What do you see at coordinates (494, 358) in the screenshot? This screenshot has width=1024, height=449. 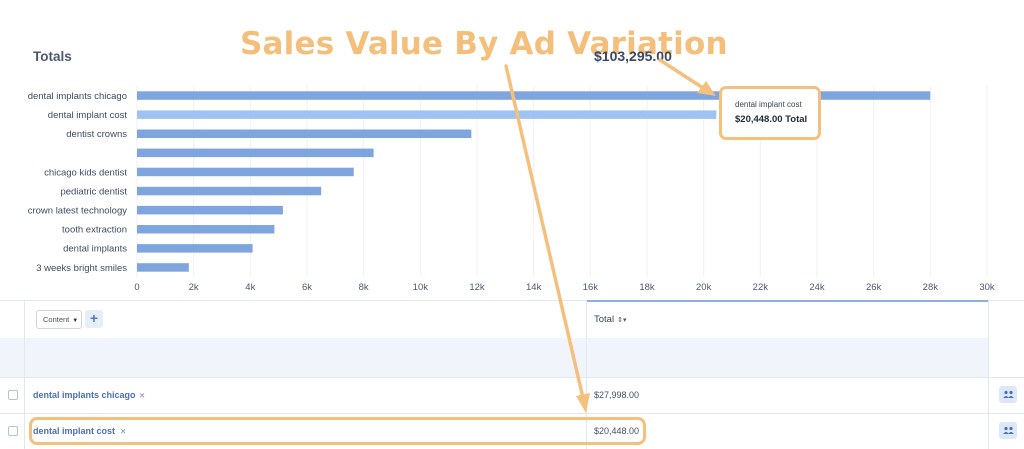 I see `totals-row` at bounding box center [494, 358].